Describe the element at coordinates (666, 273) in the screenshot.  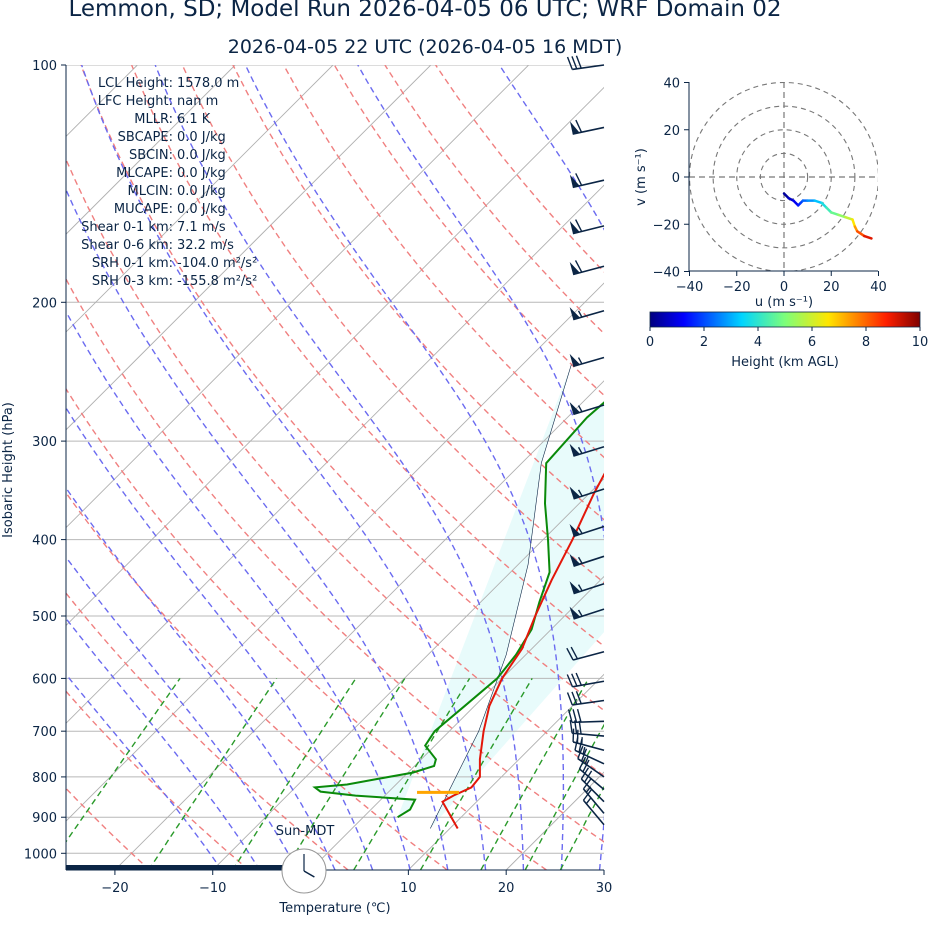
I see `hodo-y-tick-label: −40` at that location.